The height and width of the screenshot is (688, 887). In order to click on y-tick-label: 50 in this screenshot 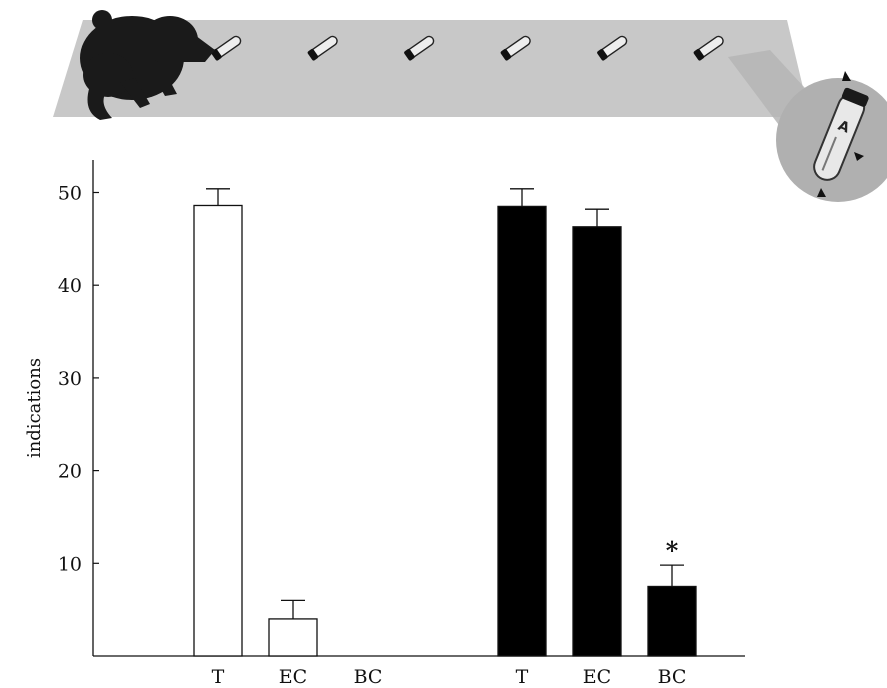, I will do `click(70, 194)`.